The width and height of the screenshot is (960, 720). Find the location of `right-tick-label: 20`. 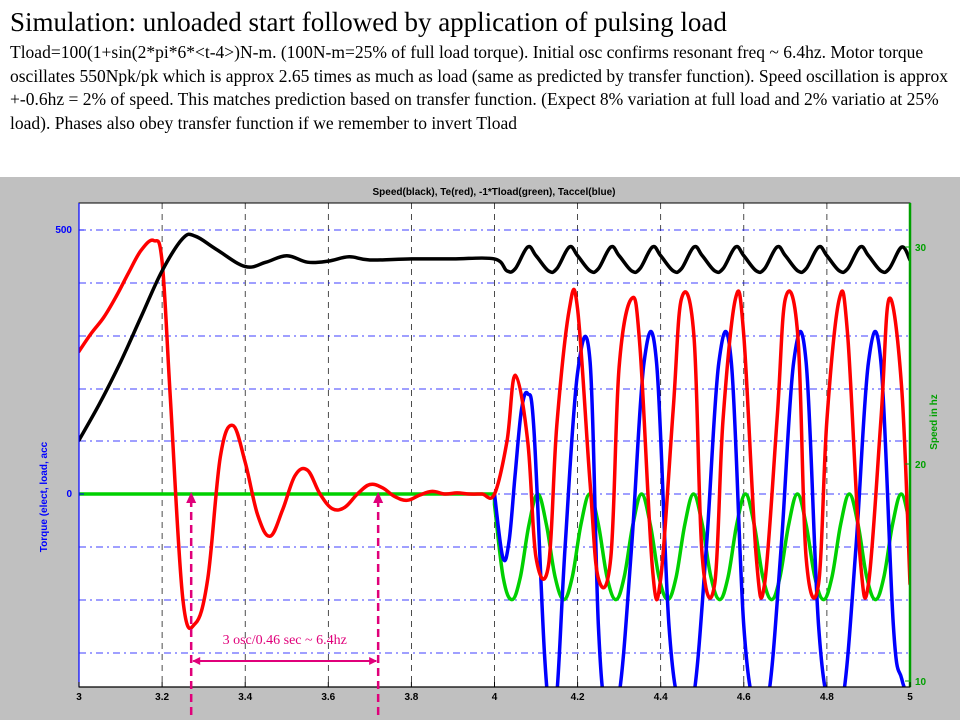

right-tick-label: 20 is located at coordinates (921, 465).